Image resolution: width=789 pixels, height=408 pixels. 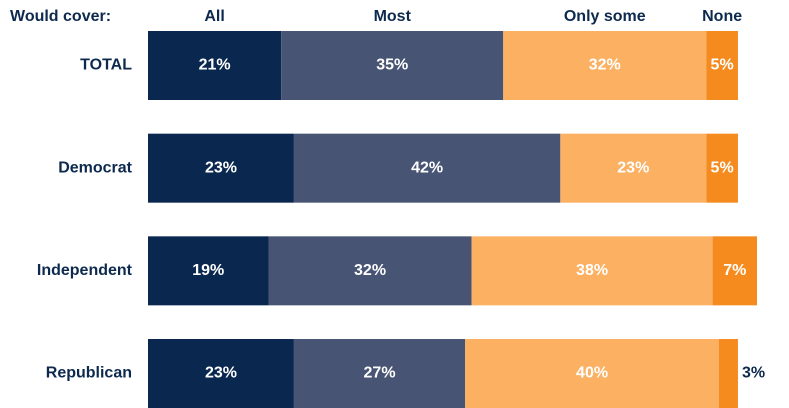 I want to click on value-label: 35%, so click(x=392, y=65).